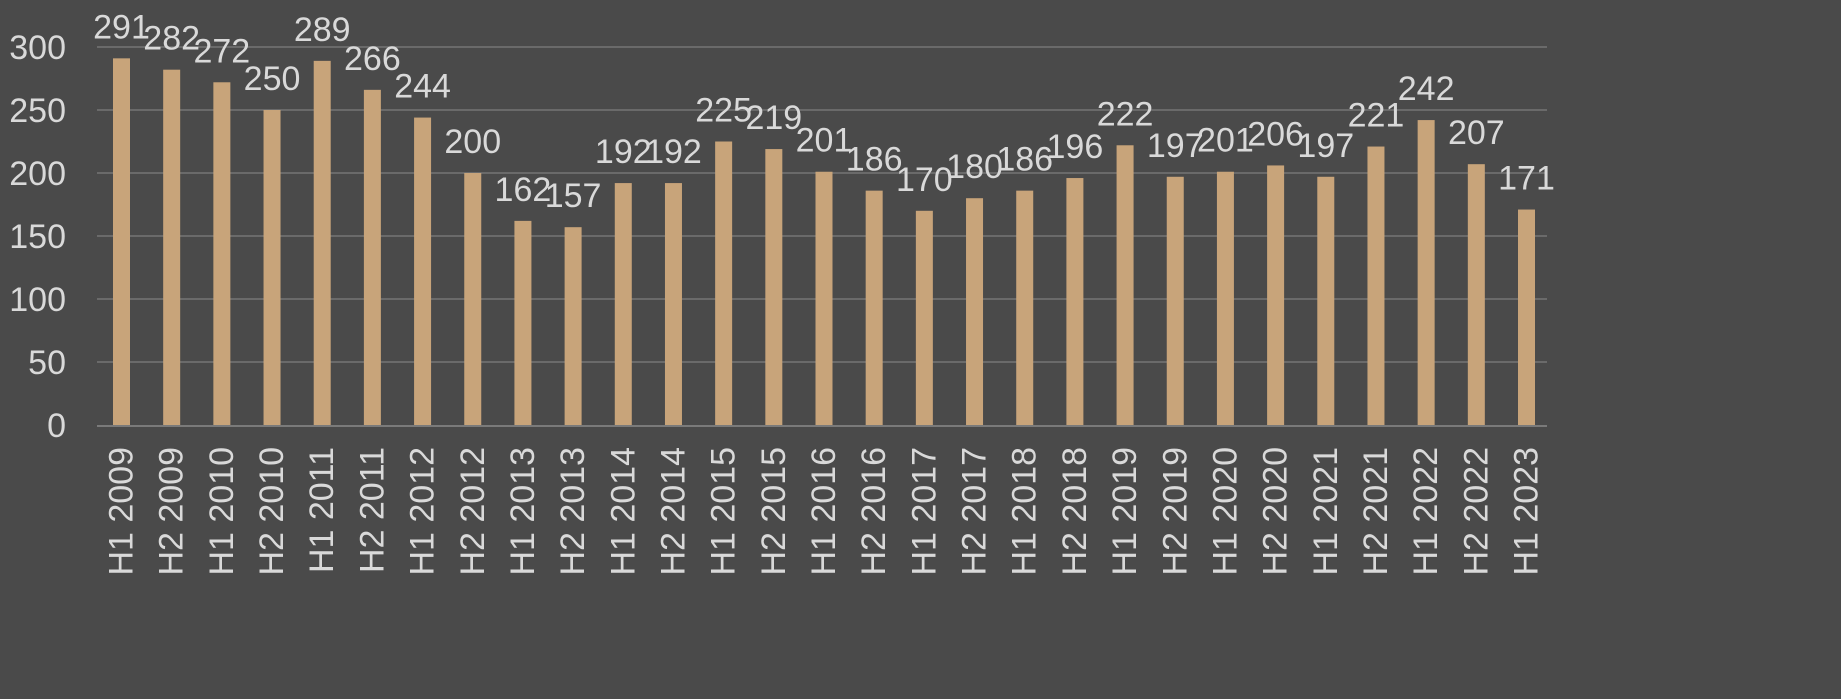  Describe the element at coordinates (673, 304) in the screenshot. I see `bar-h2-2014` at that location.